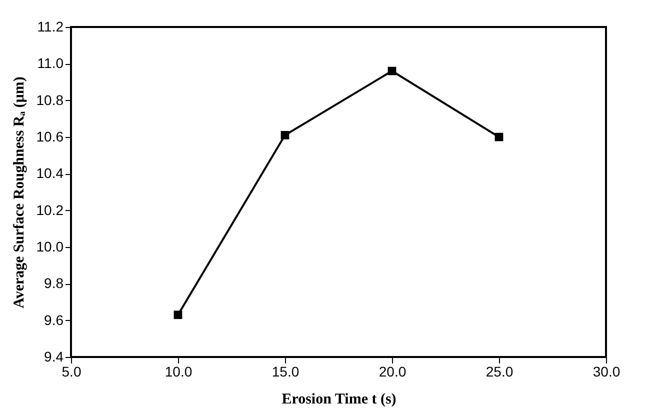 This screenshot has width=663, height=416. Describe the element at coordinates (72, 372) in the screenshot. I see `x-tick-label: 5.0` at that location.